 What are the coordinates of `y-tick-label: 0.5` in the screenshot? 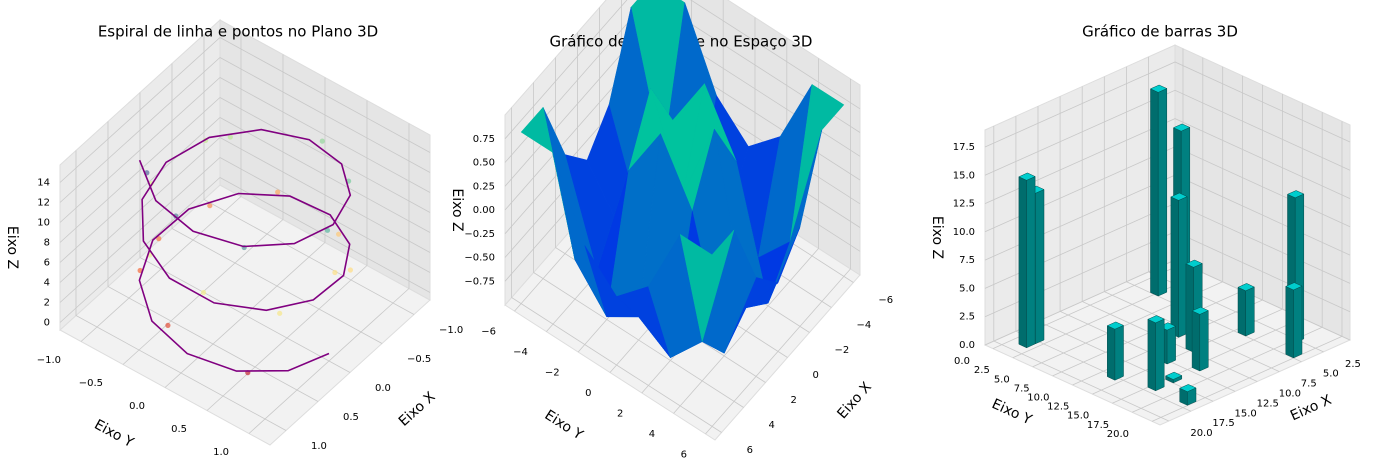 It's located at (179, 429).